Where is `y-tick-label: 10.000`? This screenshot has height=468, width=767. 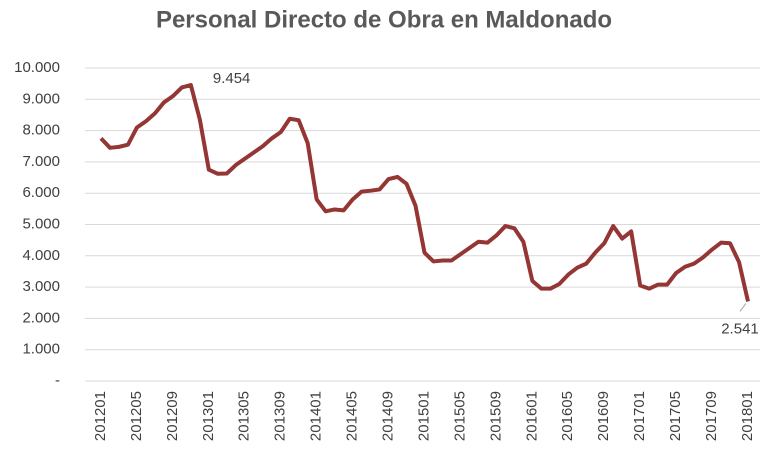
y-tick-label: 10.000 is located at coordinates (37, 67).